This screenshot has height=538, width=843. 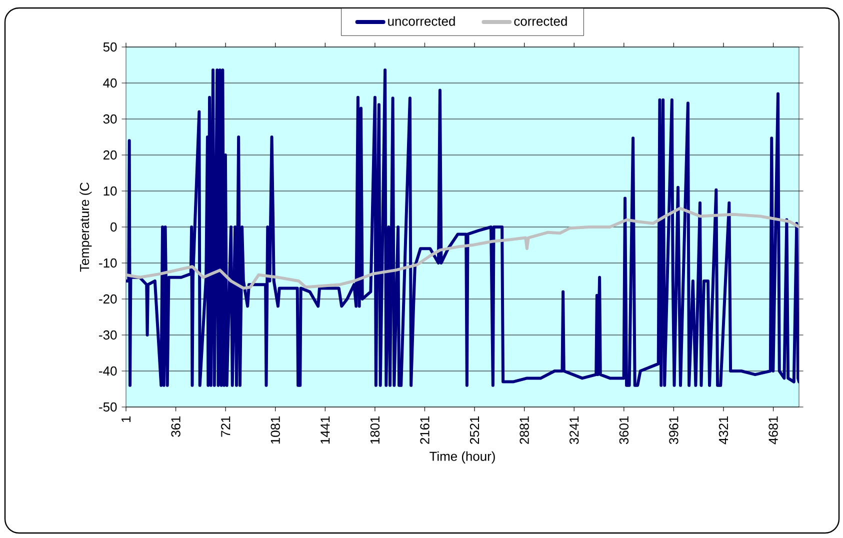 I want to click on x-tick-label: 2521, so click(x=475, y=430).